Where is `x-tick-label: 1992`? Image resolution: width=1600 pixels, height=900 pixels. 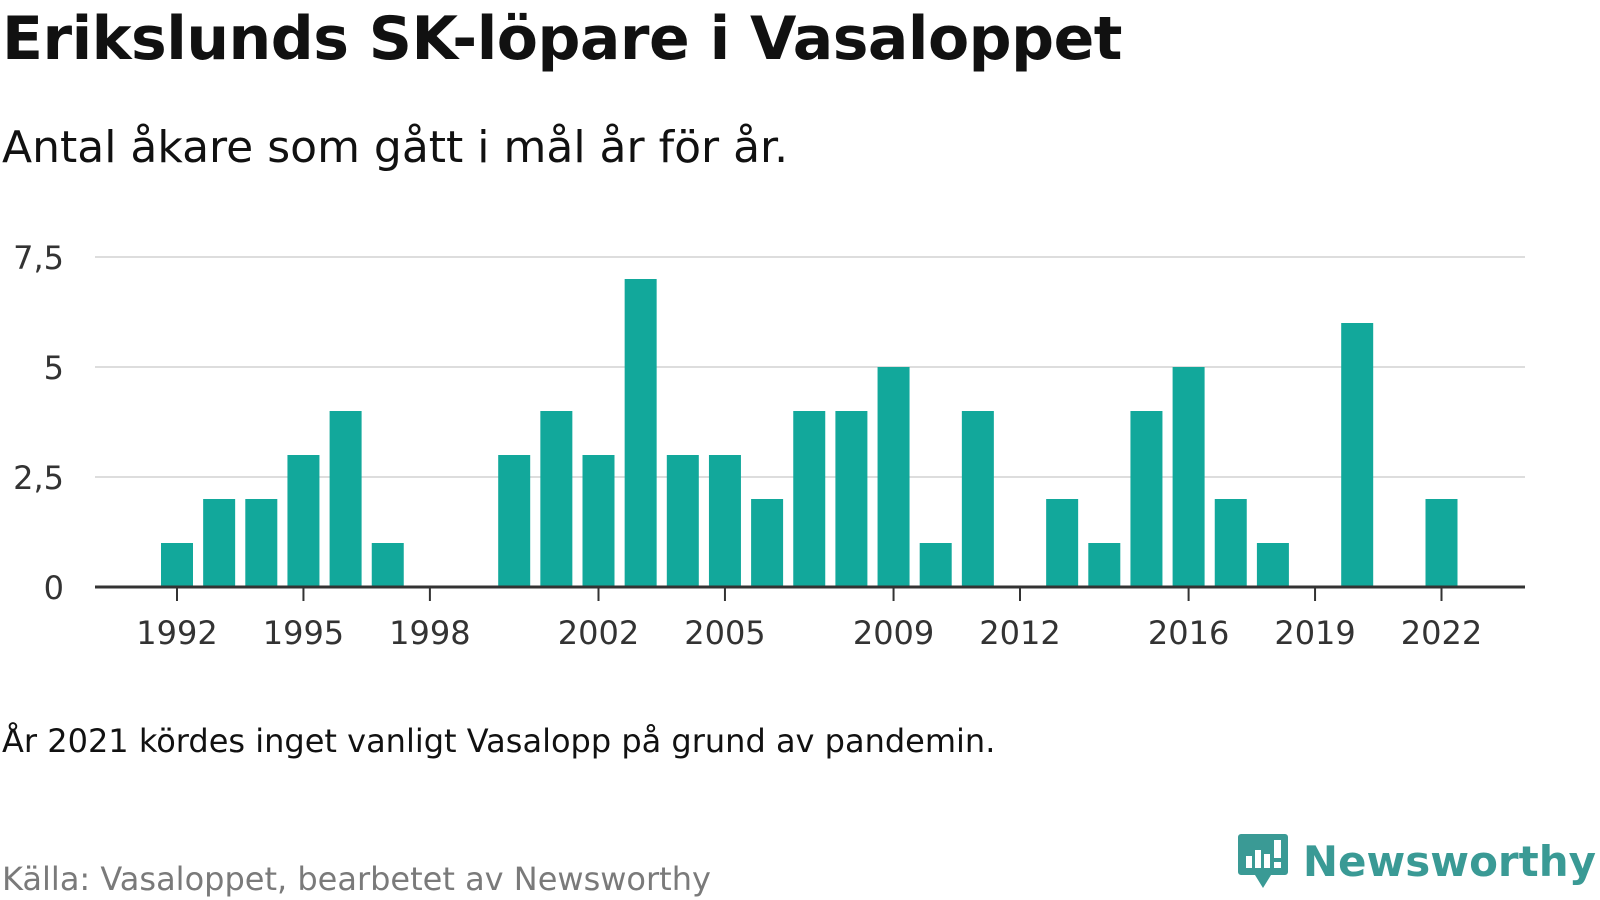 x-tick-label: 1992 is located at coordinates (176, 633).